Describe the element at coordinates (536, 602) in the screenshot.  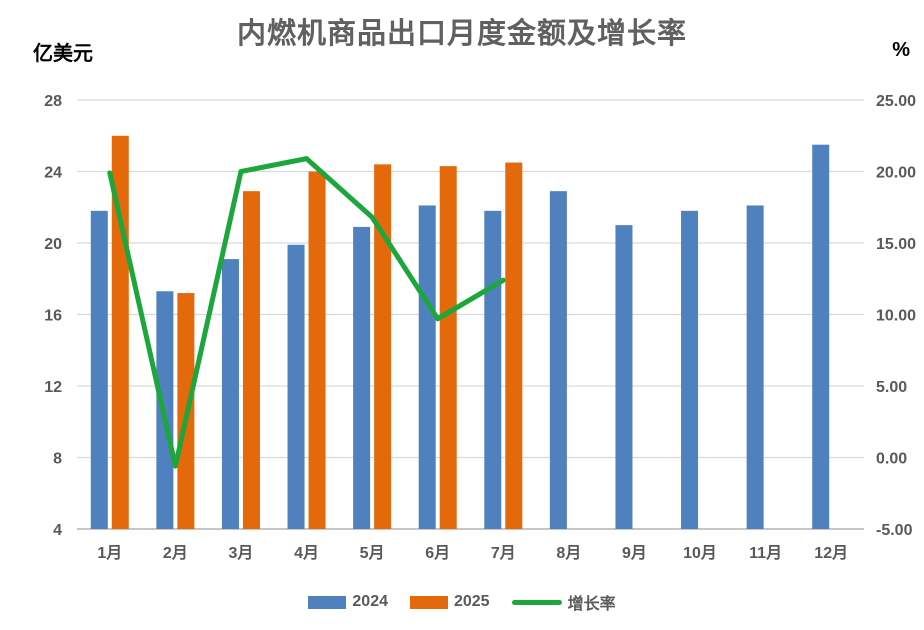
I see `legend-swatch-line-icon` at that location.